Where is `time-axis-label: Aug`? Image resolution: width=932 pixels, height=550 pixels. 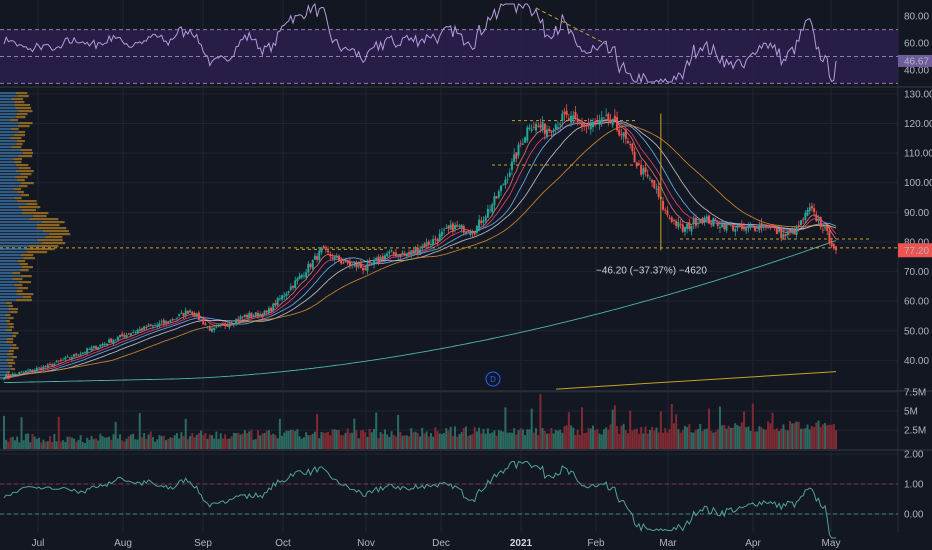 time-axis-label: Aug is located at coordinates (123, 543).